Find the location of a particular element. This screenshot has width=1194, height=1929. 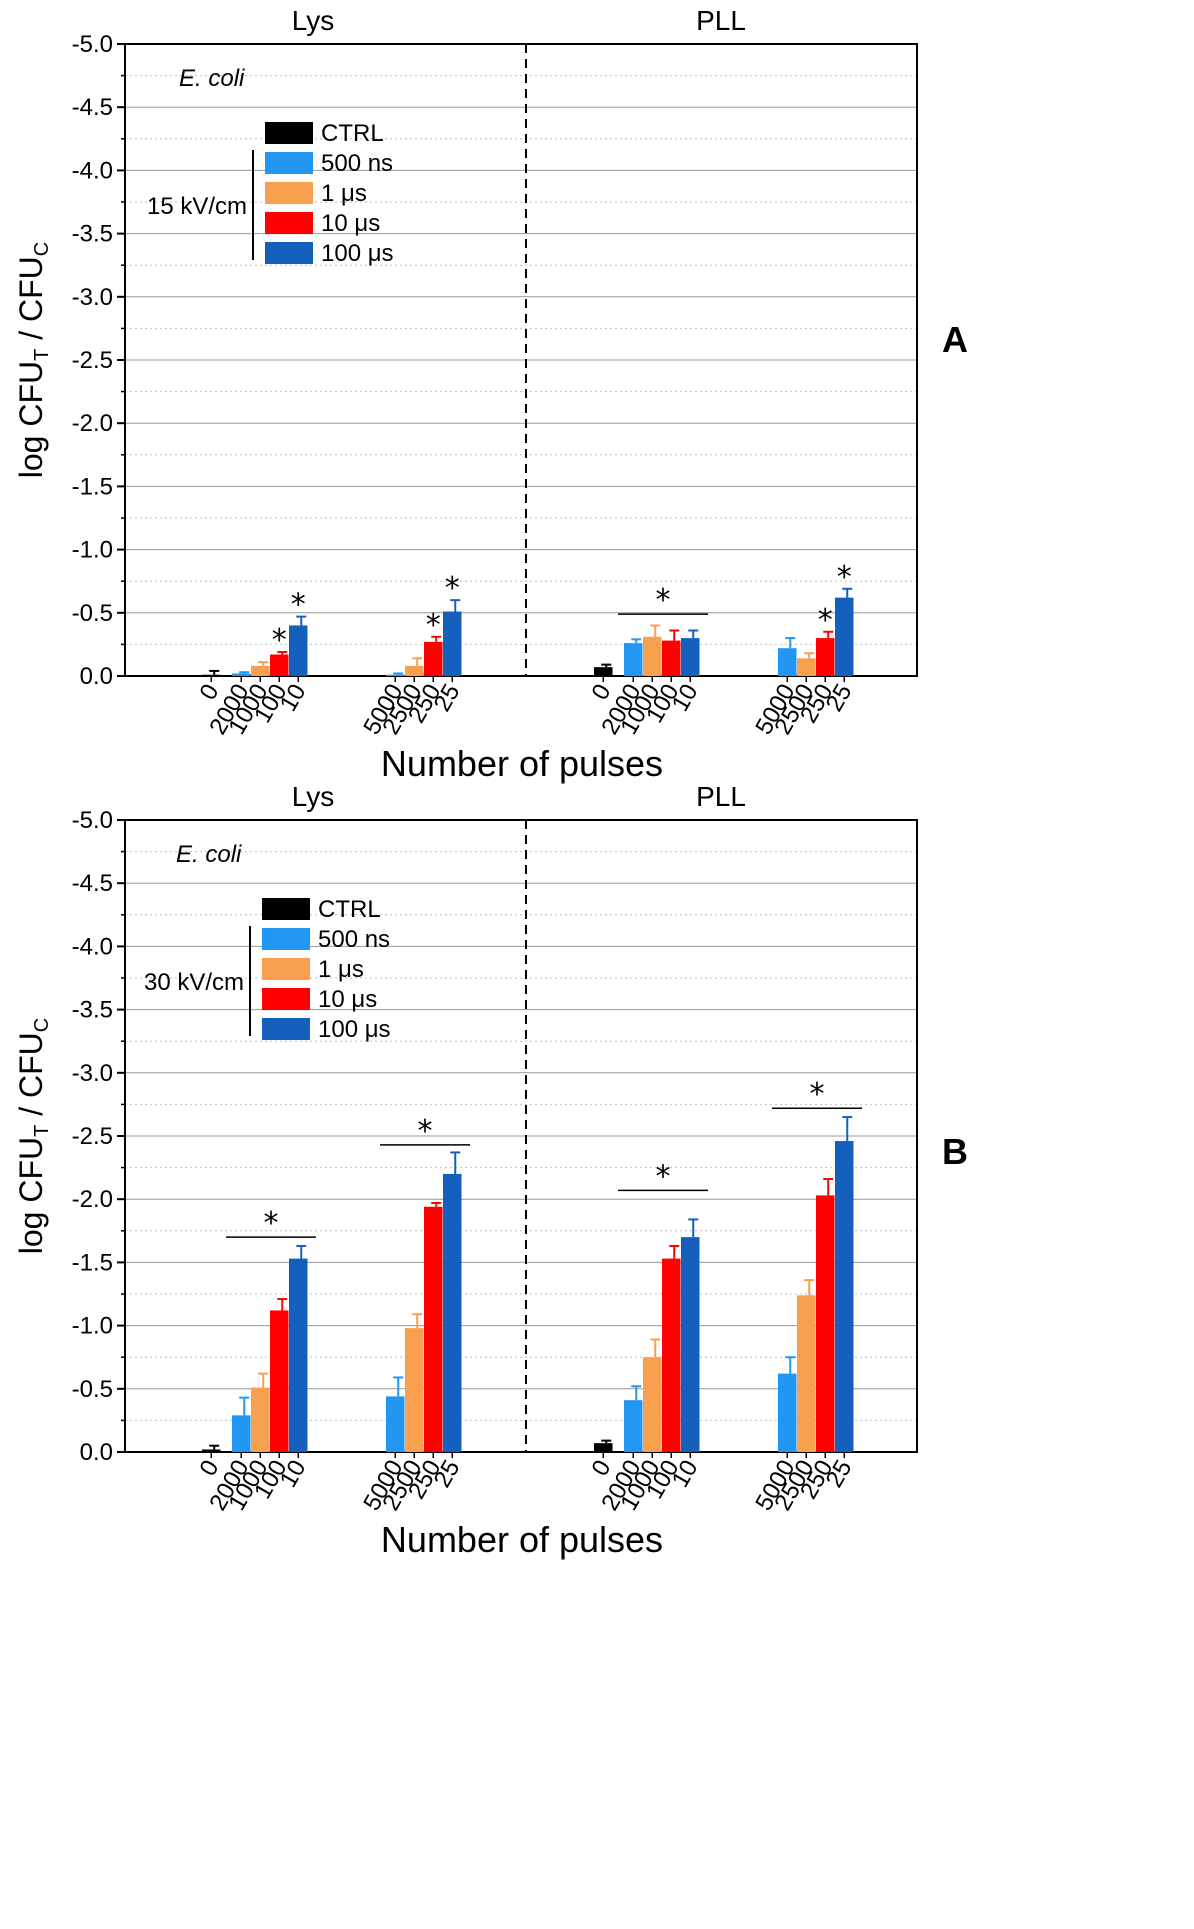

legend-label-0: CTRL is located at coordinates (349, 909).